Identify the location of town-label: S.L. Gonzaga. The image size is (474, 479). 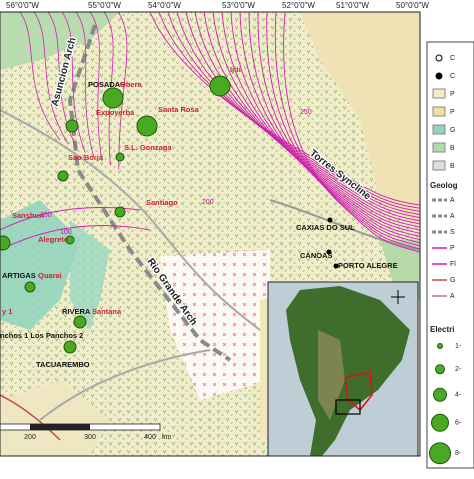
(148, 147).